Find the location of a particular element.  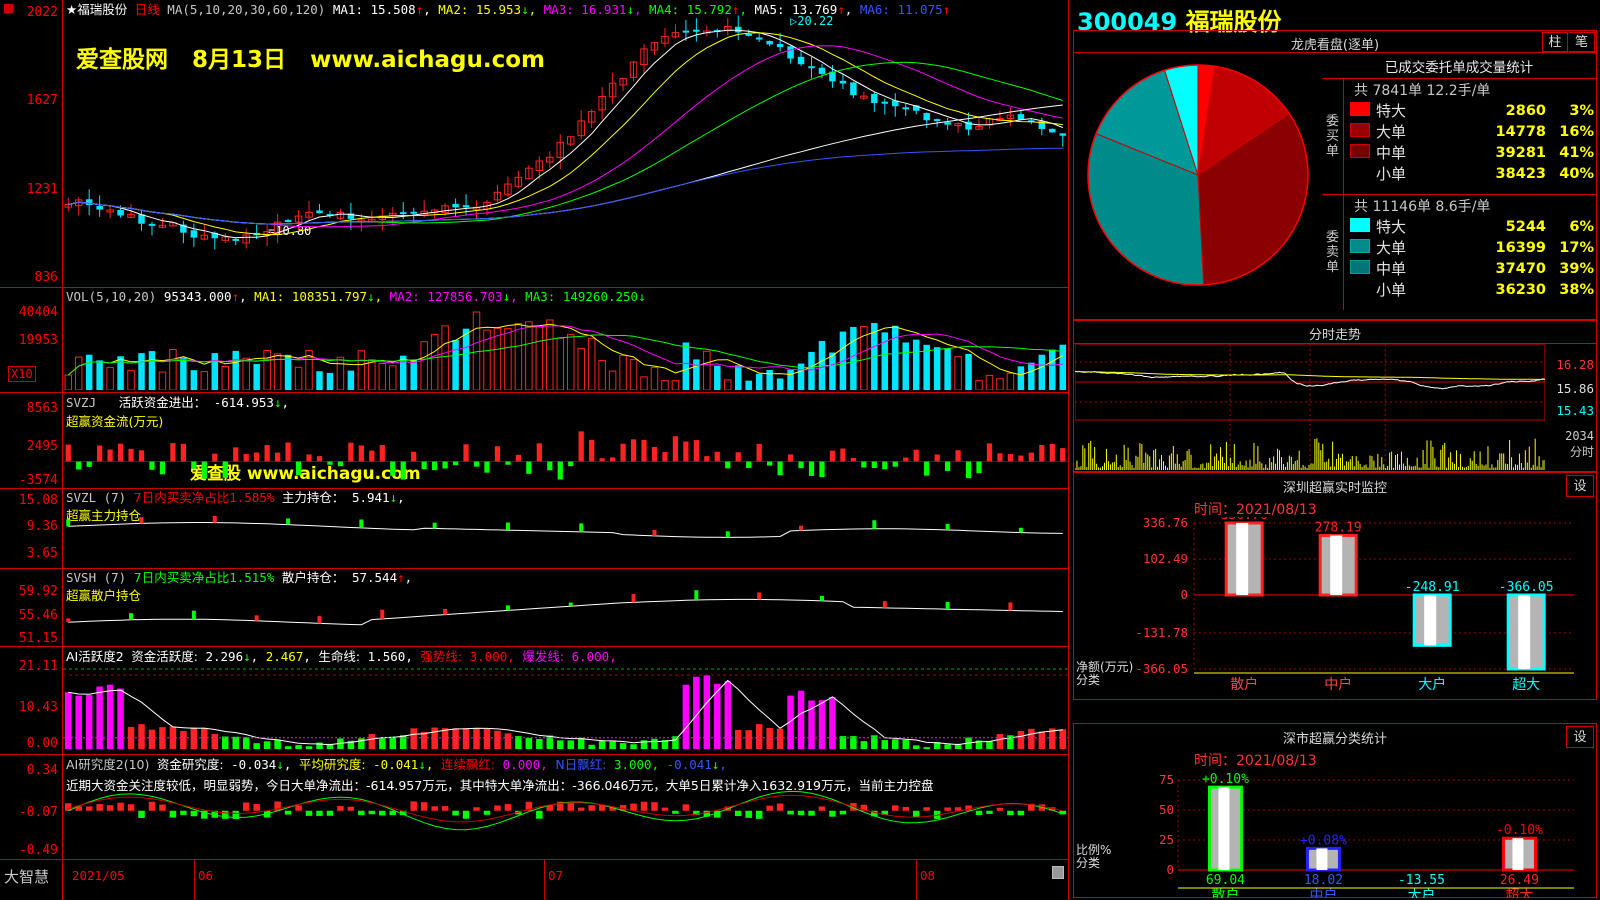

vol-axis-multiplier: X10 is located at coordinates (22, 374).